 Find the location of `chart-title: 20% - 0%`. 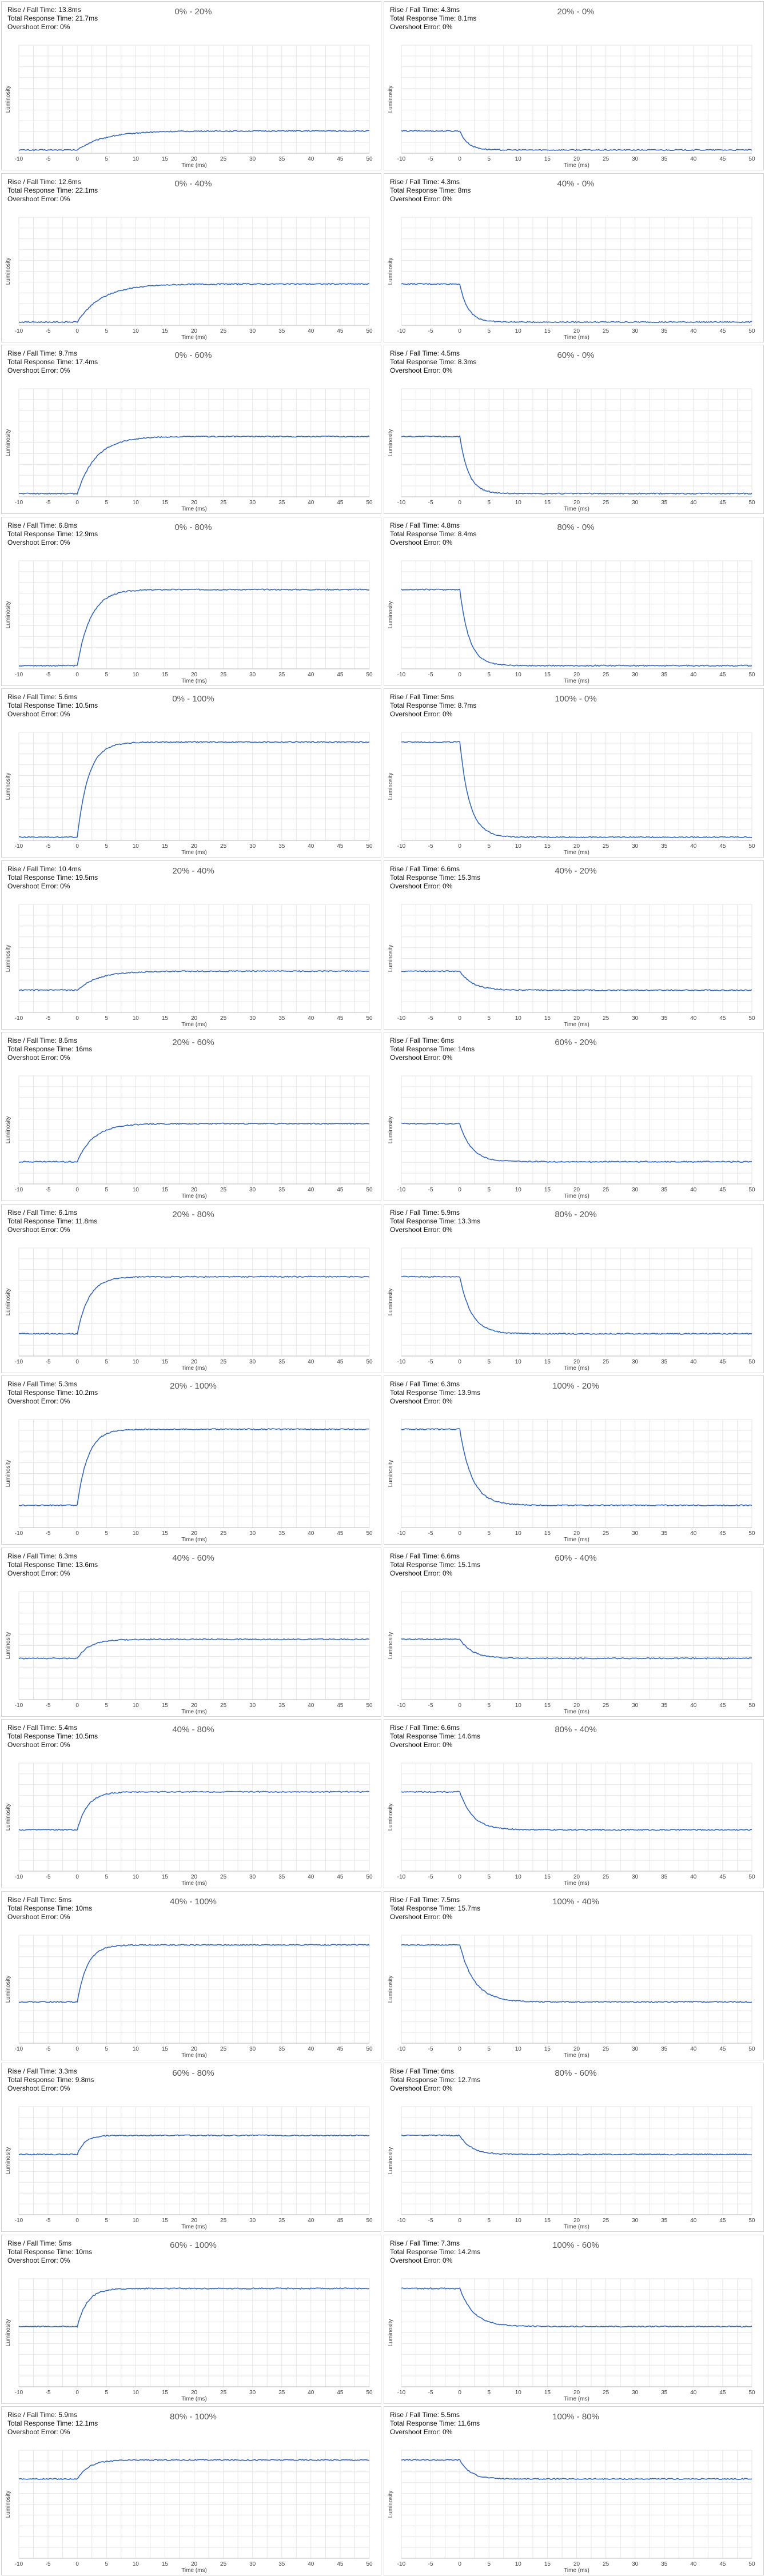

chart-title: 20% - 0% is located at coordinates (575, 12).